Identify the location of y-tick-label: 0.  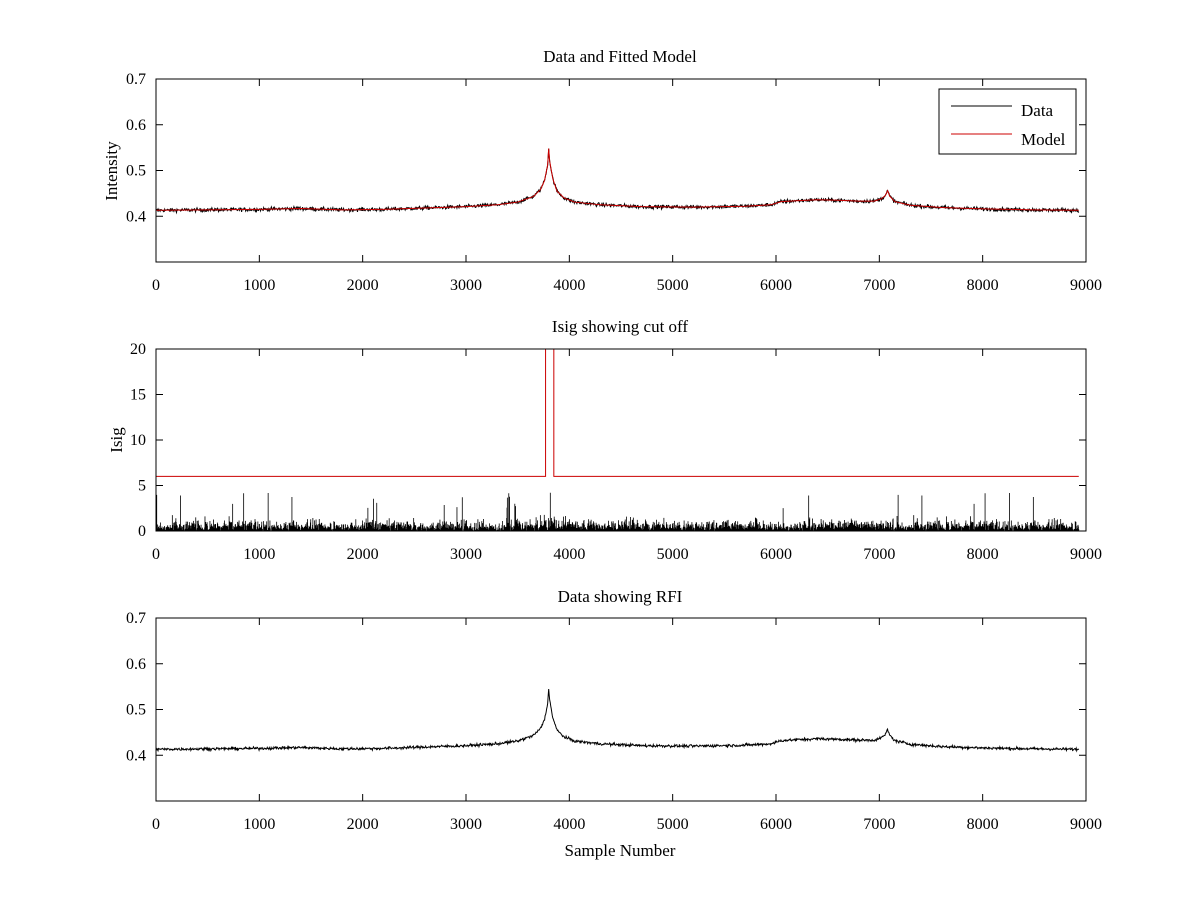
(142, 531).